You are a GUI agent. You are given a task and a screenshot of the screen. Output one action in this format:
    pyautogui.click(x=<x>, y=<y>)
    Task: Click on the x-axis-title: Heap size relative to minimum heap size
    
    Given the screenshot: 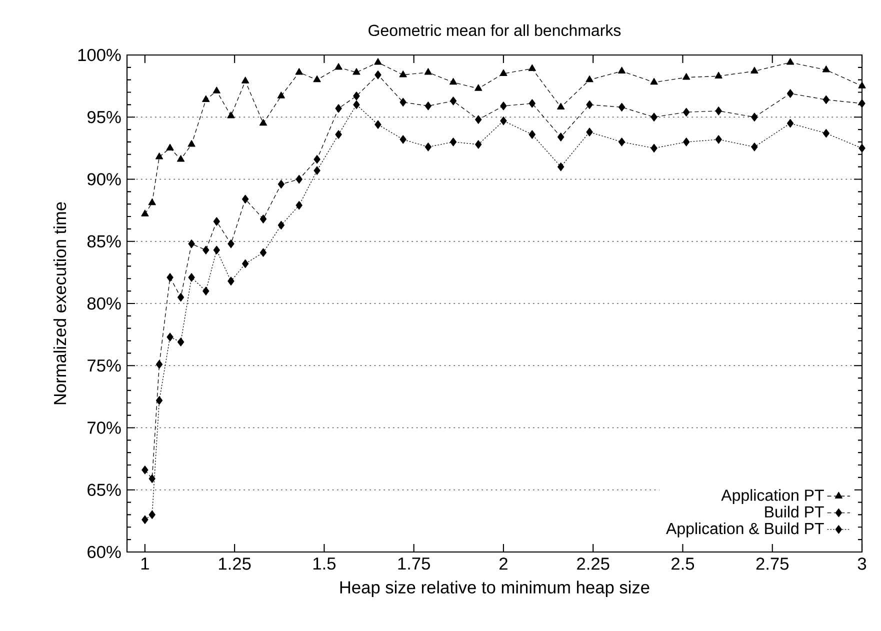 What is the action you would take?
    pyautogui.click(x=495, y=588)
    